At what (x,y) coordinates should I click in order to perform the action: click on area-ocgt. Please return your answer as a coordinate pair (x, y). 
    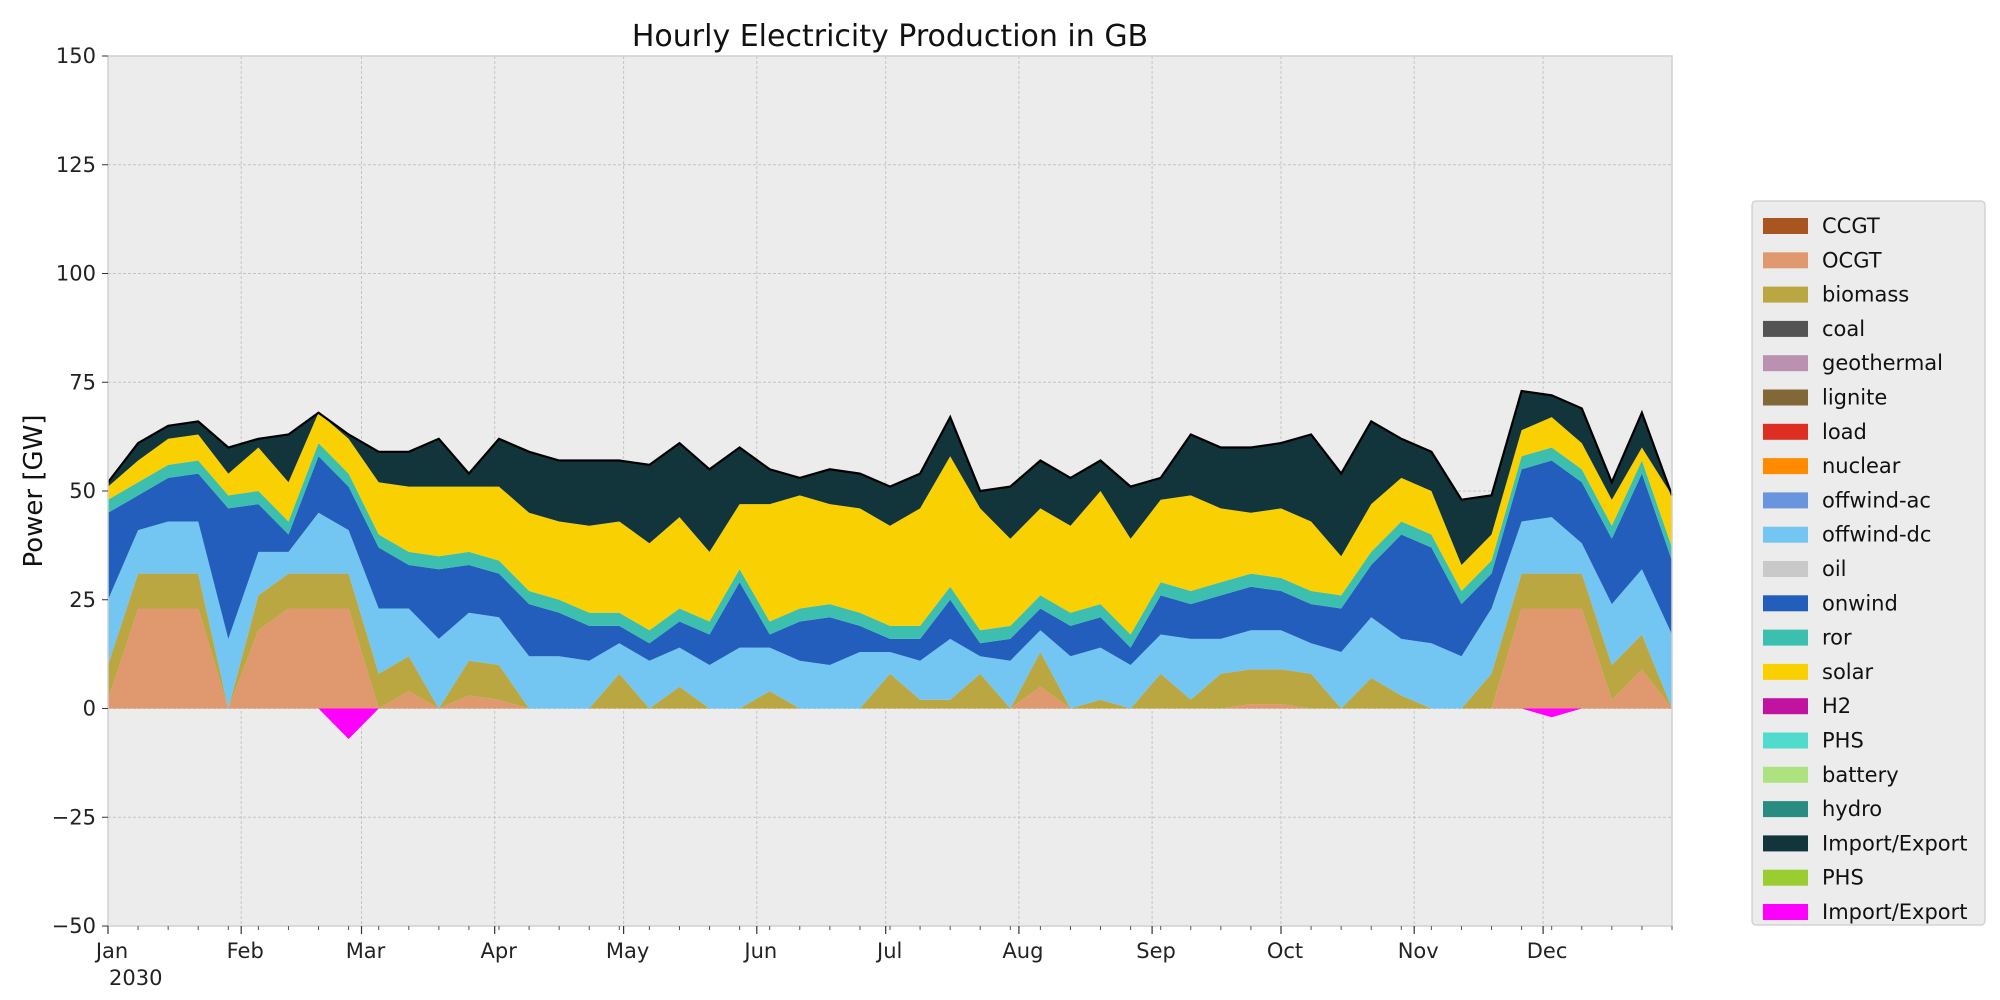
    Looking at the image, I should click on (890, 658).